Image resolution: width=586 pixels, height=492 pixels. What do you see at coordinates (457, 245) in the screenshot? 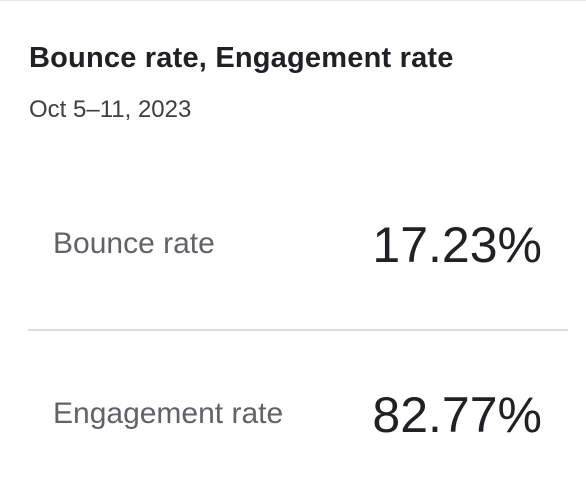
I see `bounce-rate-value: 17.23%` at bounding box center [457, 245].